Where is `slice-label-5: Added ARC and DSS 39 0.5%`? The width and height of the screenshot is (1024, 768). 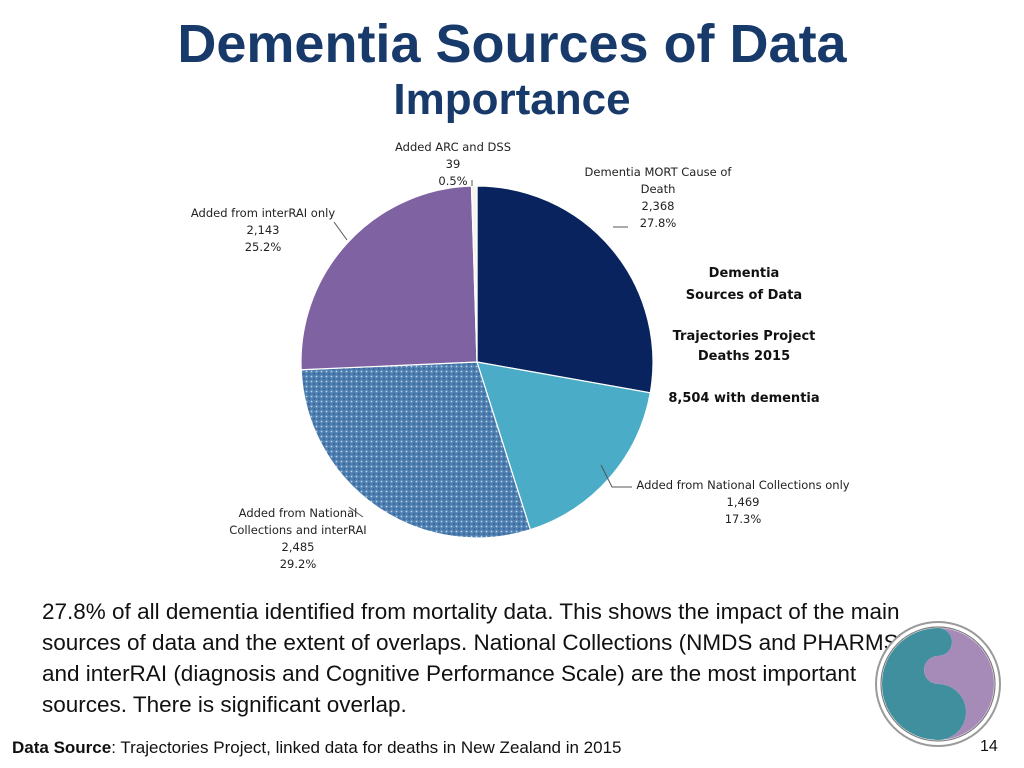
slice-label-5: Added ARC and DSS 39 0.5% is located at coordinates (453, 164).